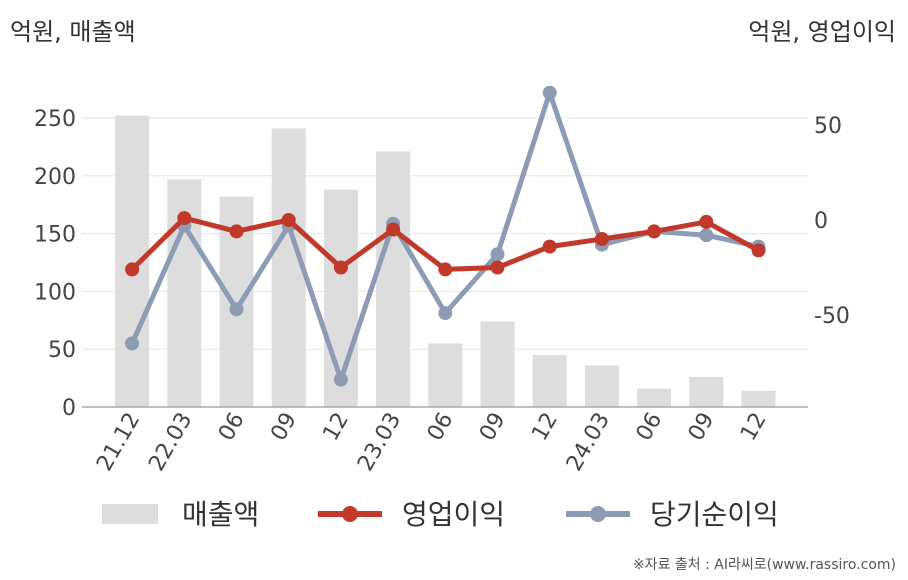 This screenshot has height=580, width=908. I want to click on left-tick-label: 150, so click(55, 235).